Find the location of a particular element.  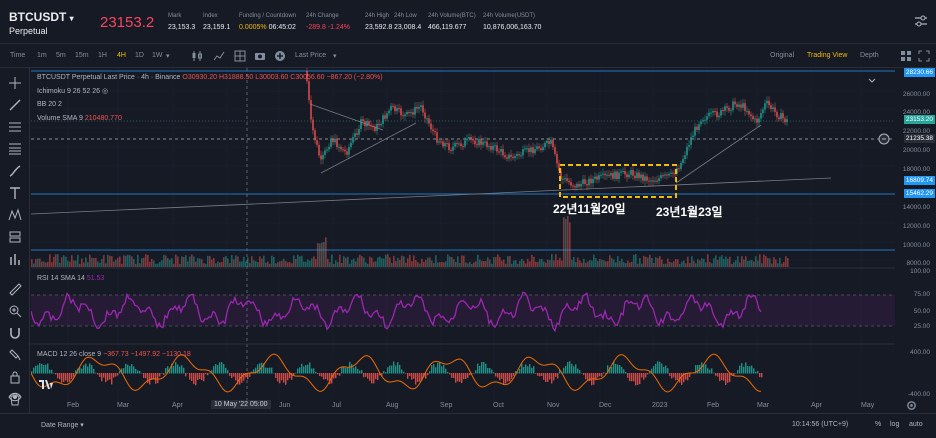

lock-icon is located at coordinates (15, 377).